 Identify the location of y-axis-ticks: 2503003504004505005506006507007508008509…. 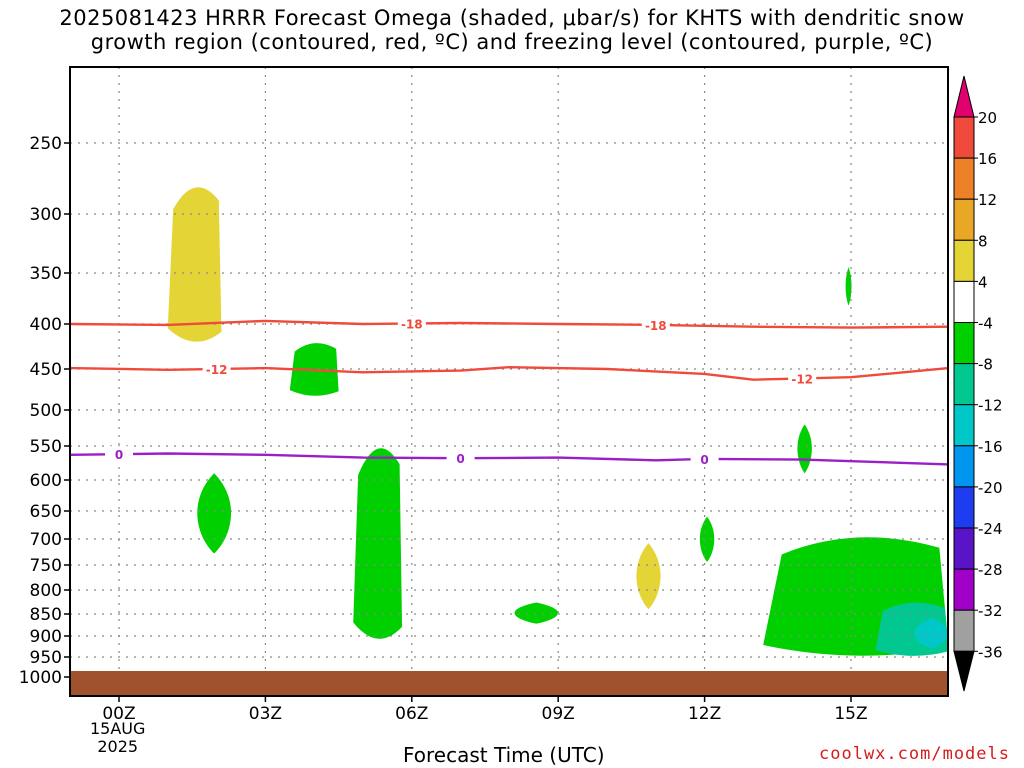
(44, 411).